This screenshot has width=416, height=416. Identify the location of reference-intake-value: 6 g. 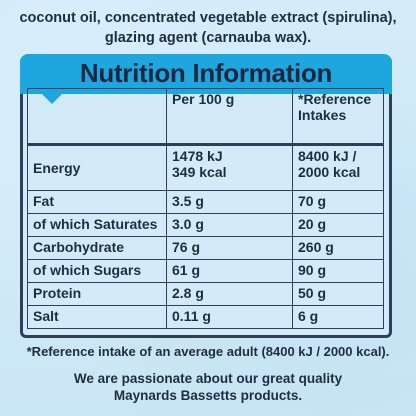
(338, 317).